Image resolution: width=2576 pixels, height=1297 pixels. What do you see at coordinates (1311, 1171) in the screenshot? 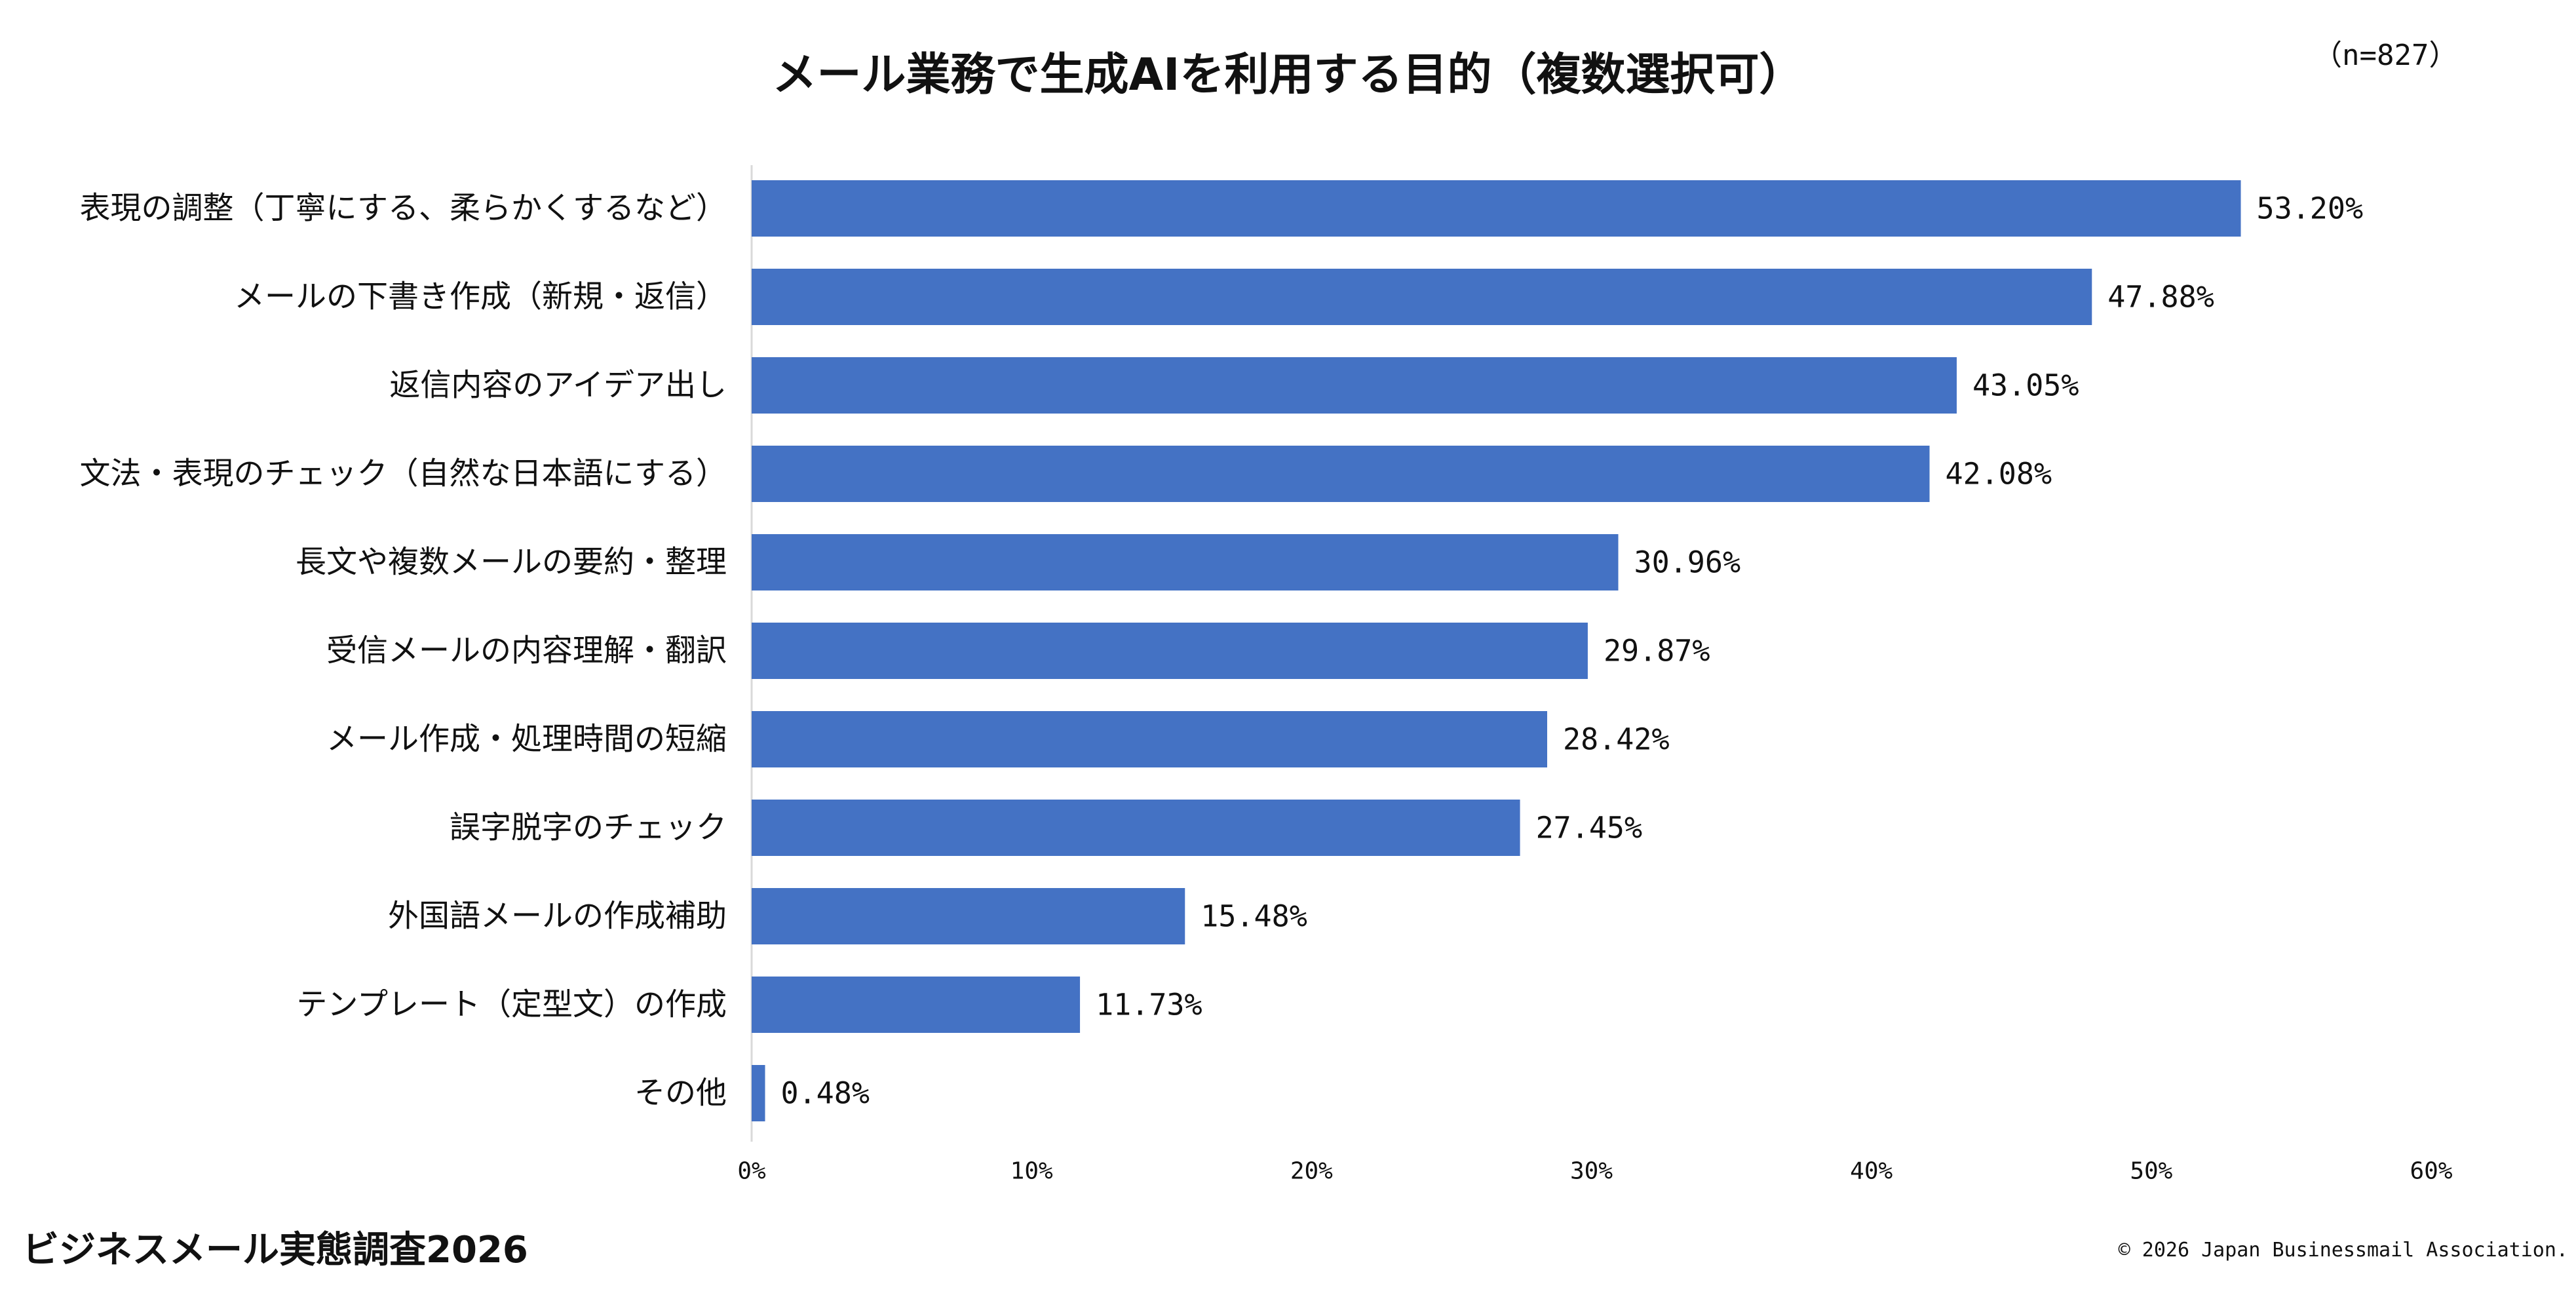
I see `x-tick-label: 20%` at bounding box center [1311, 1171].